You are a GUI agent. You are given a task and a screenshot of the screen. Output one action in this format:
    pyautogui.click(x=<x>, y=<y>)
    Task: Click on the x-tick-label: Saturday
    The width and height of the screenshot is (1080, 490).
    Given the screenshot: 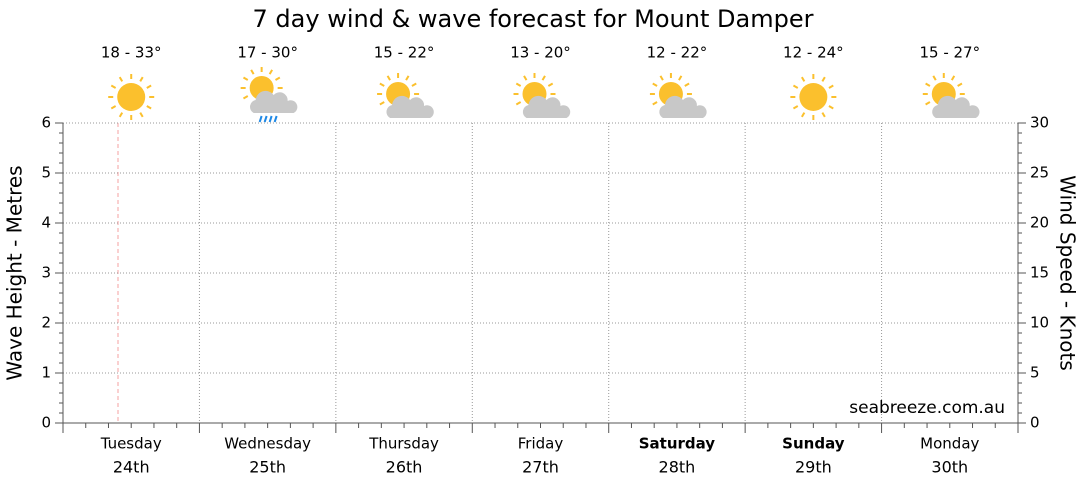 What is the action you would take?
    pyautogui.click(x=677, y=444)
    